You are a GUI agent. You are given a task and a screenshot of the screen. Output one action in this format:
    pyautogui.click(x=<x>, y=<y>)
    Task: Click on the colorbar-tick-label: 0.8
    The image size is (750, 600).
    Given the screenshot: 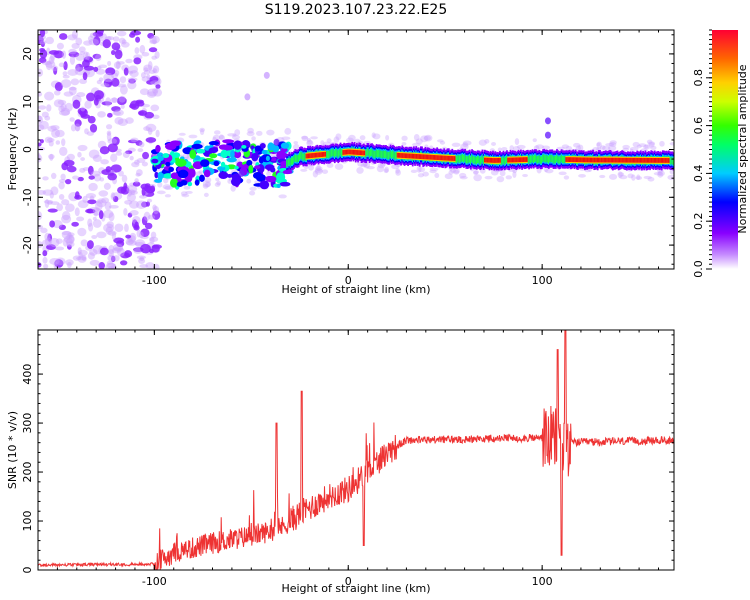 What is the action you would take?
    pyautogui.click(x=698, y=78)
    